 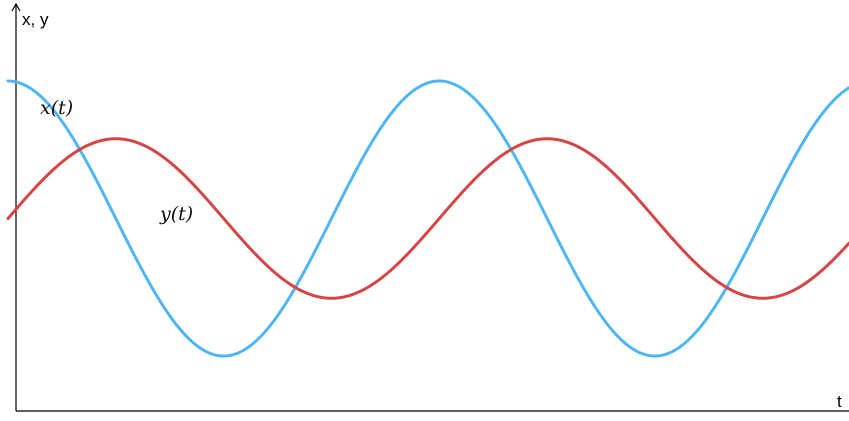 What do you see at coordinates (35, 19) in the screenshot?
I see `y-axis-label: x, y` at bounding box center [35, 19].